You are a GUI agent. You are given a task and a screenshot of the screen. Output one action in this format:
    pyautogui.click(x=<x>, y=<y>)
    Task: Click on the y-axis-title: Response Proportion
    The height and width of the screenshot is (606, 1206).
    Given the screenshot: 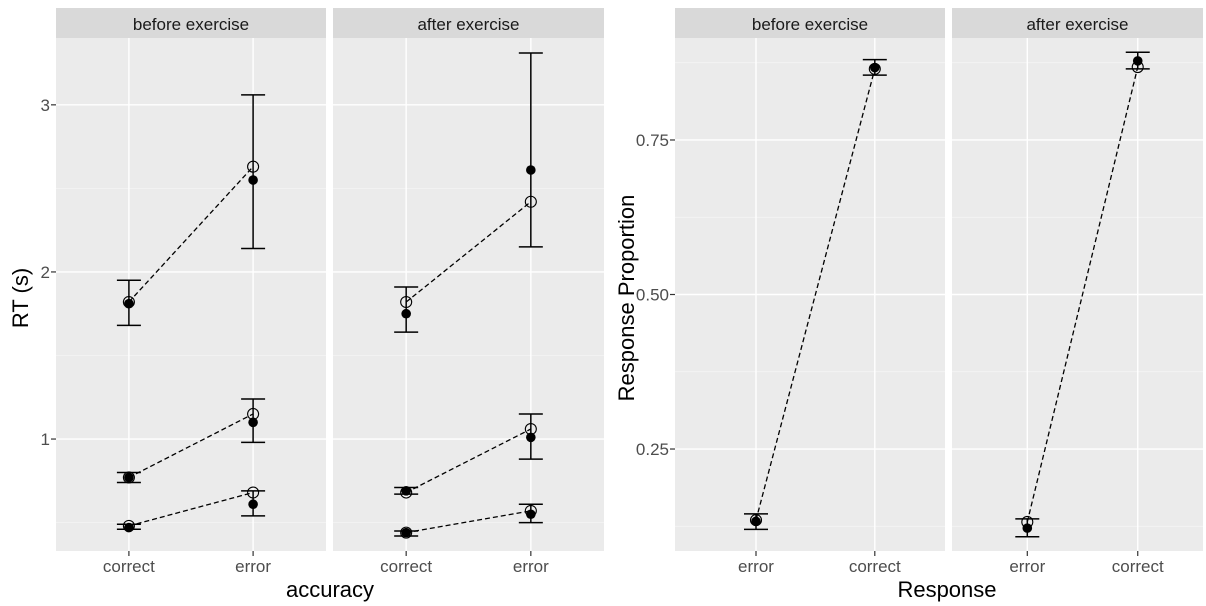 What is the action you would take?
    pyautogui.click(x=626, y=298)
    